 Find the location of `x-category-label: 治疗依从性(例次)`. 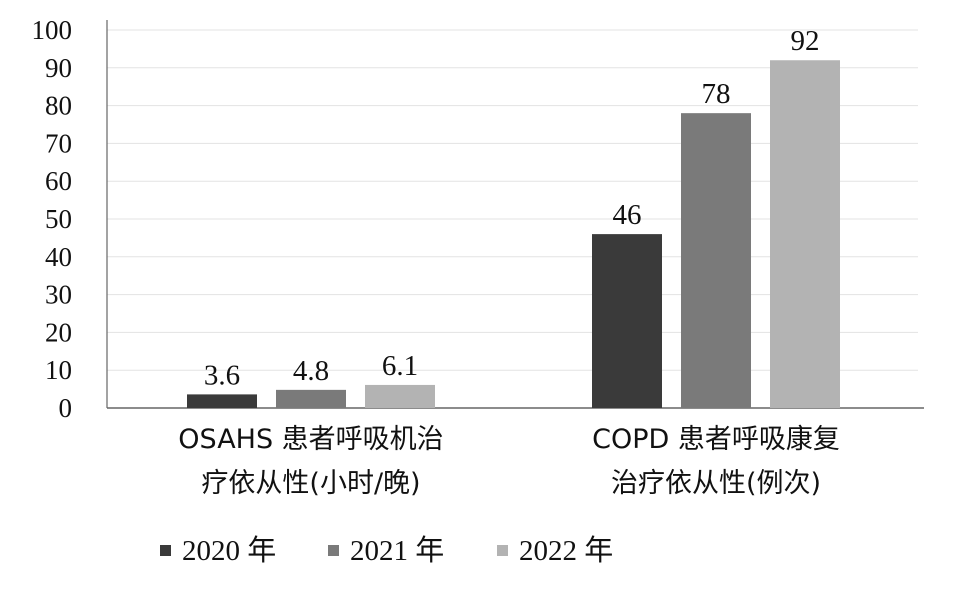

x-category-label: 治疗依从性(例次) is located at coordinates (716, 483).